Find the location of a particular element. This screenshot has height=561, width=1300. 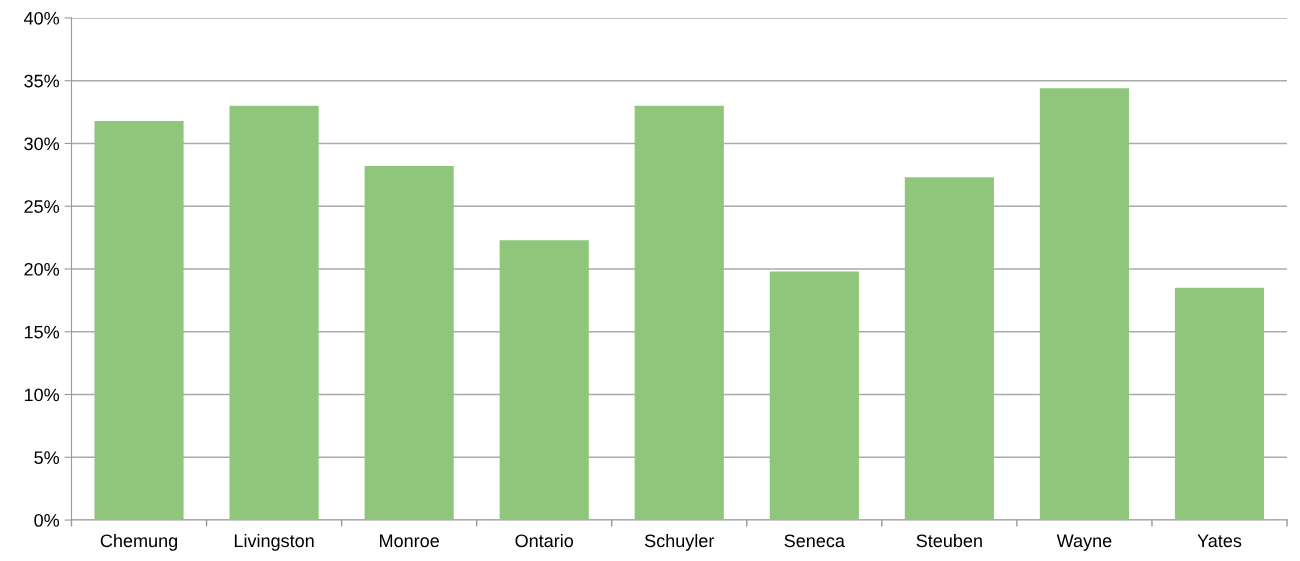

x-tick-label: Chemung is located at coordinates (139, 542).